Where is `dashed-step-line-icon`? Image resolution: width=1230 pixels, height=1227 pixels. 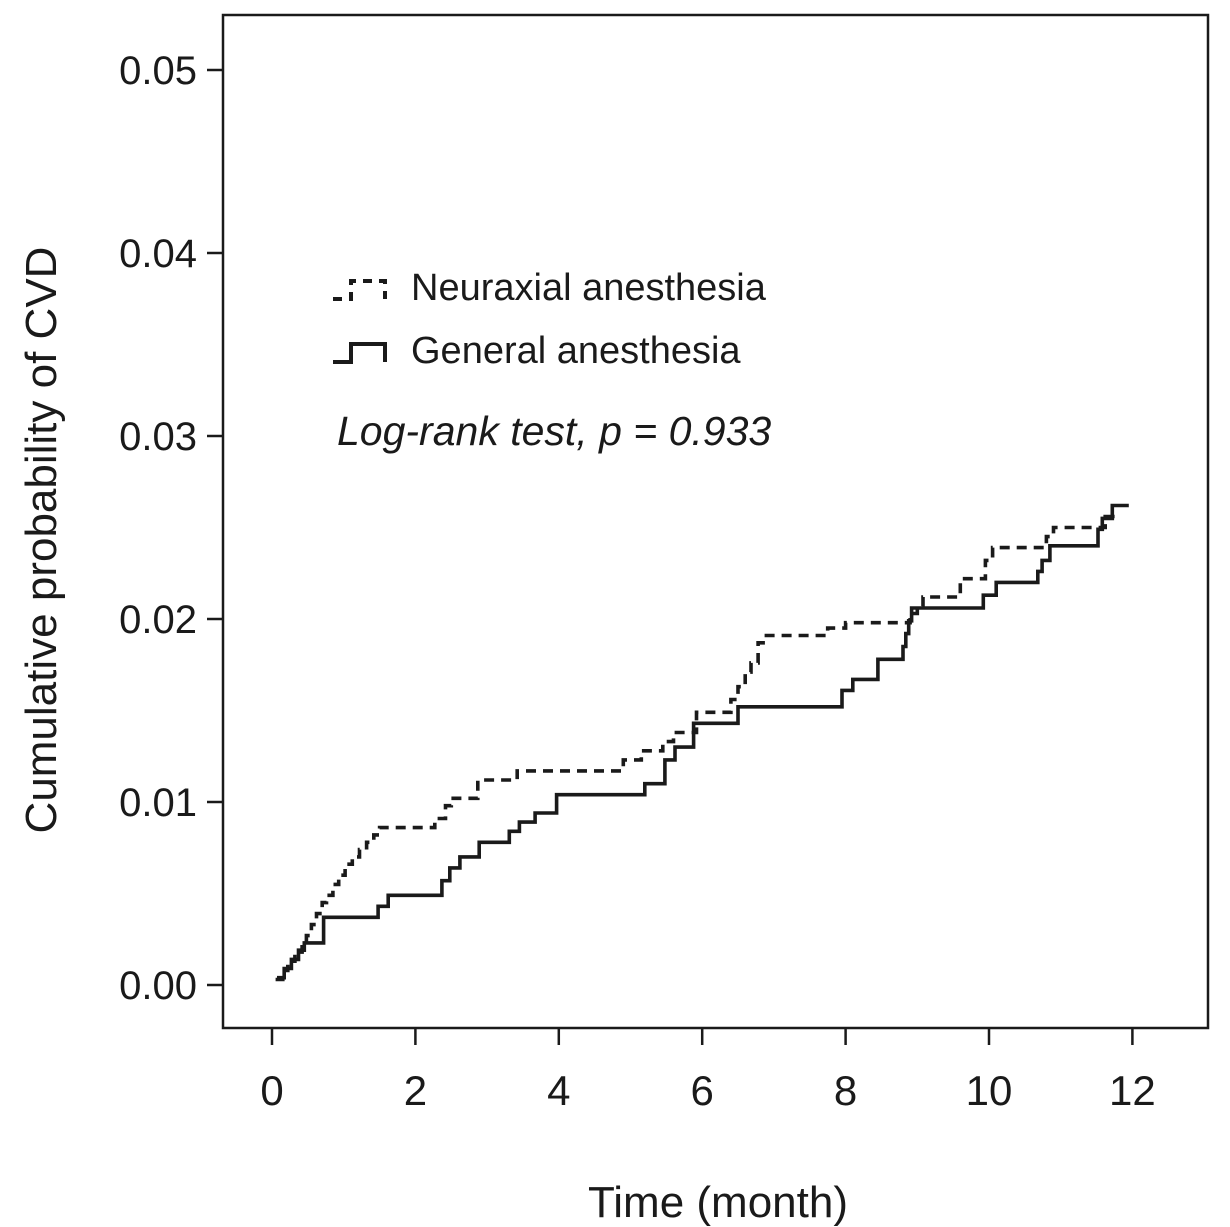 dashed-step-line-icon is located at coordinates (360, 289).